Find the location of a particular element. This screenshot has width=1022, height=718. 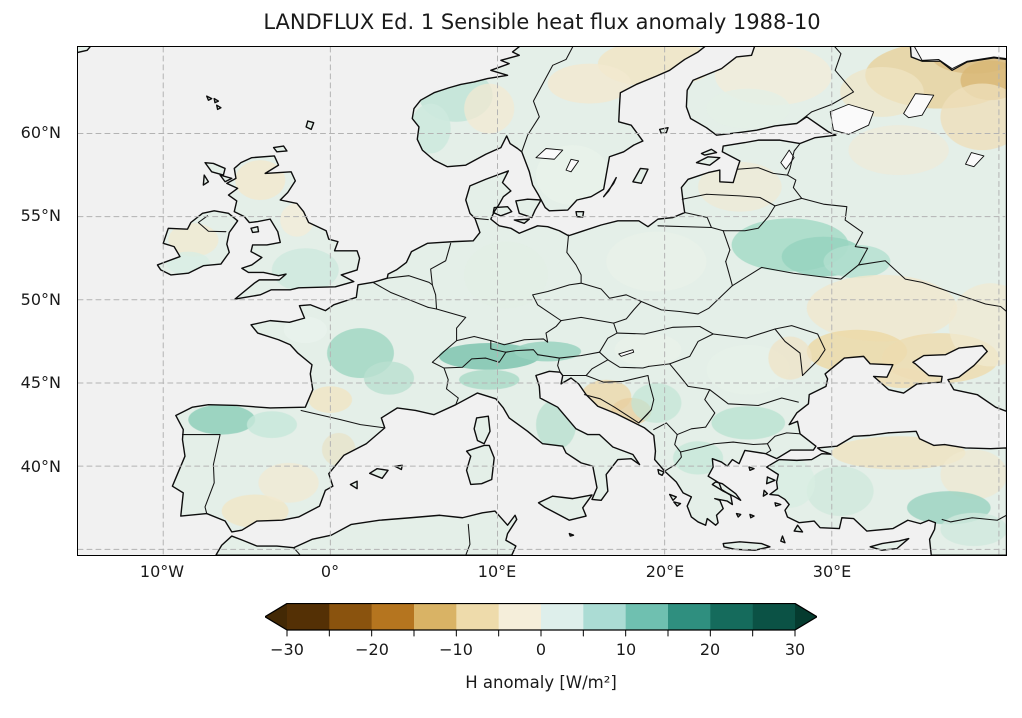

y-tick-label: 55°N is located at coordinates (40, 215).